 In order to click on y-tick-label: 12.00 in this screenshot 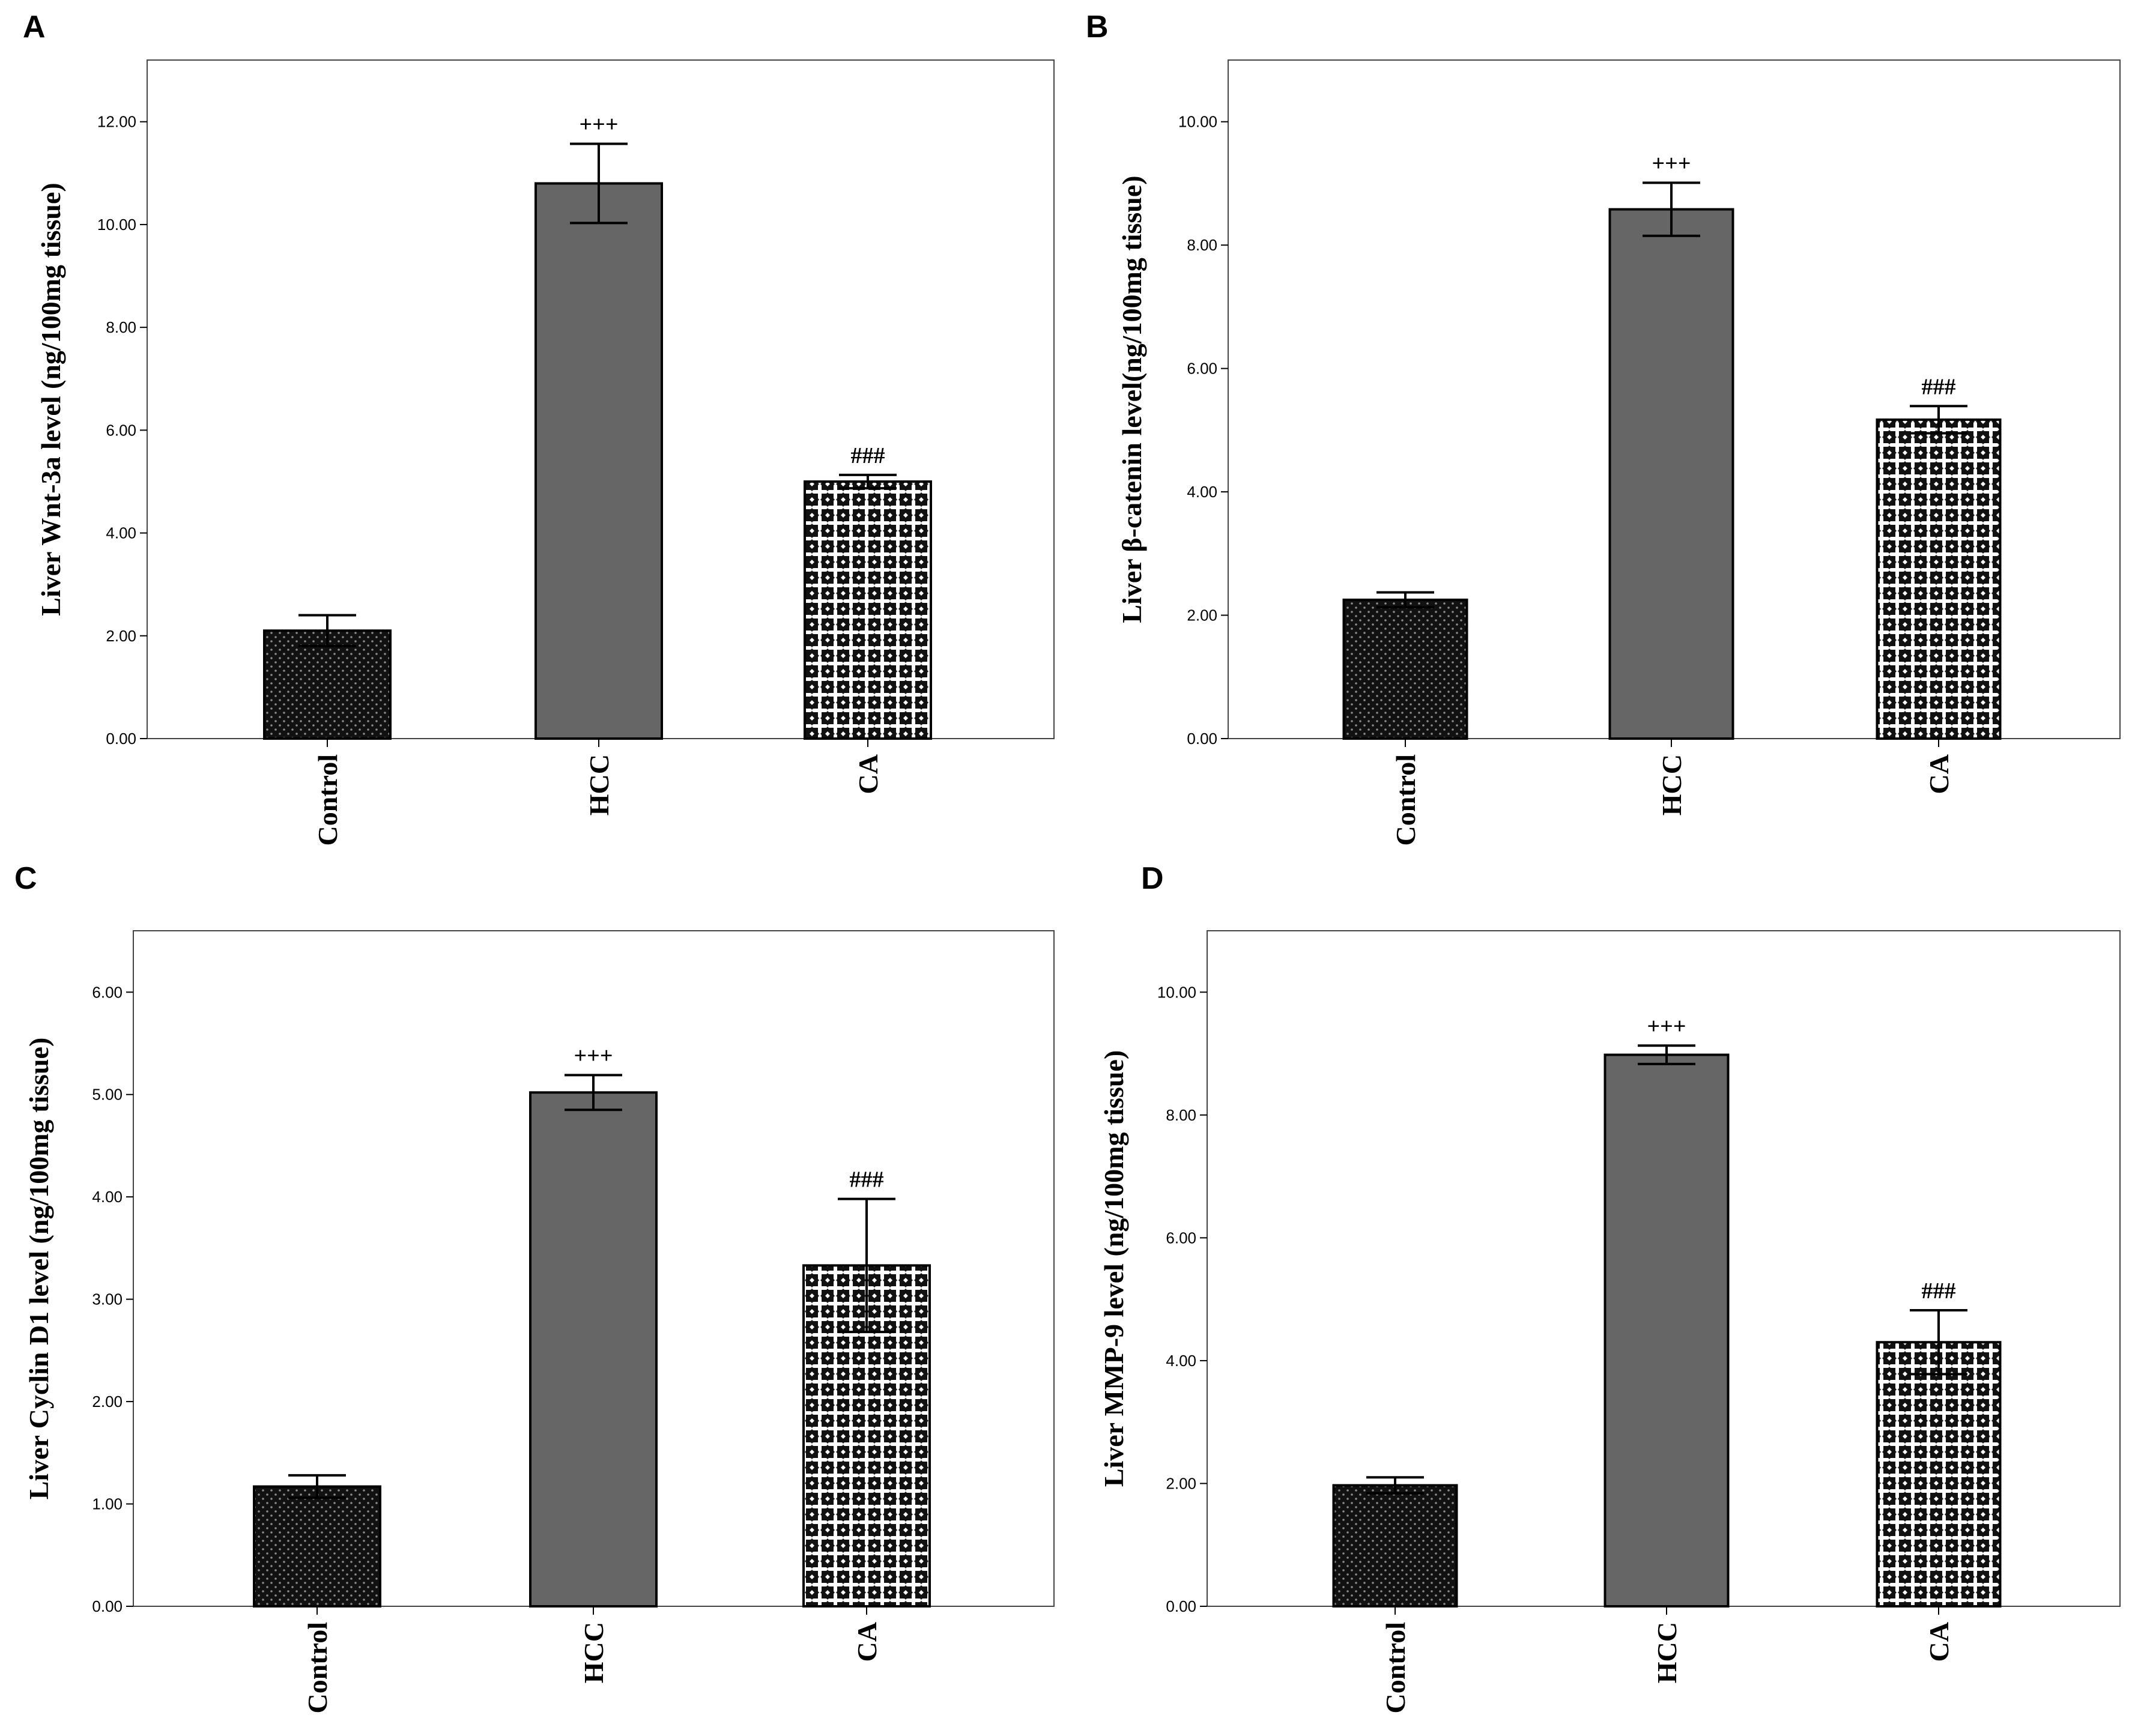, I will do `click(116, 122)`.